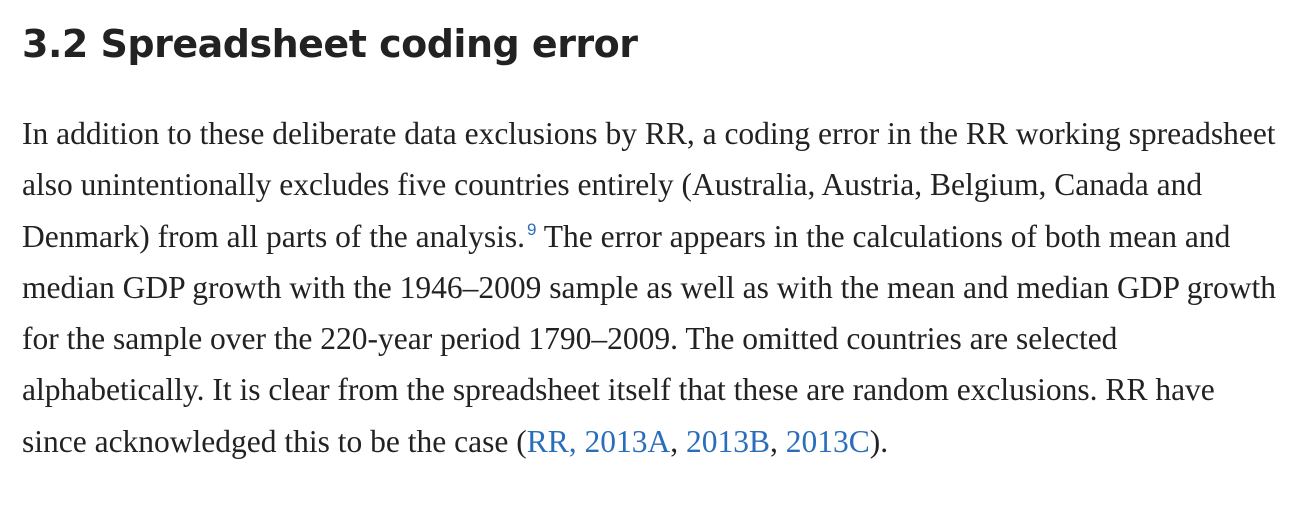 This screenshot has height=522, width=1296. What do you see at coordinates (827, 441) in the screenshot?
I see `citation-link-2013c: 2013C` at bounding box center [827, 441].